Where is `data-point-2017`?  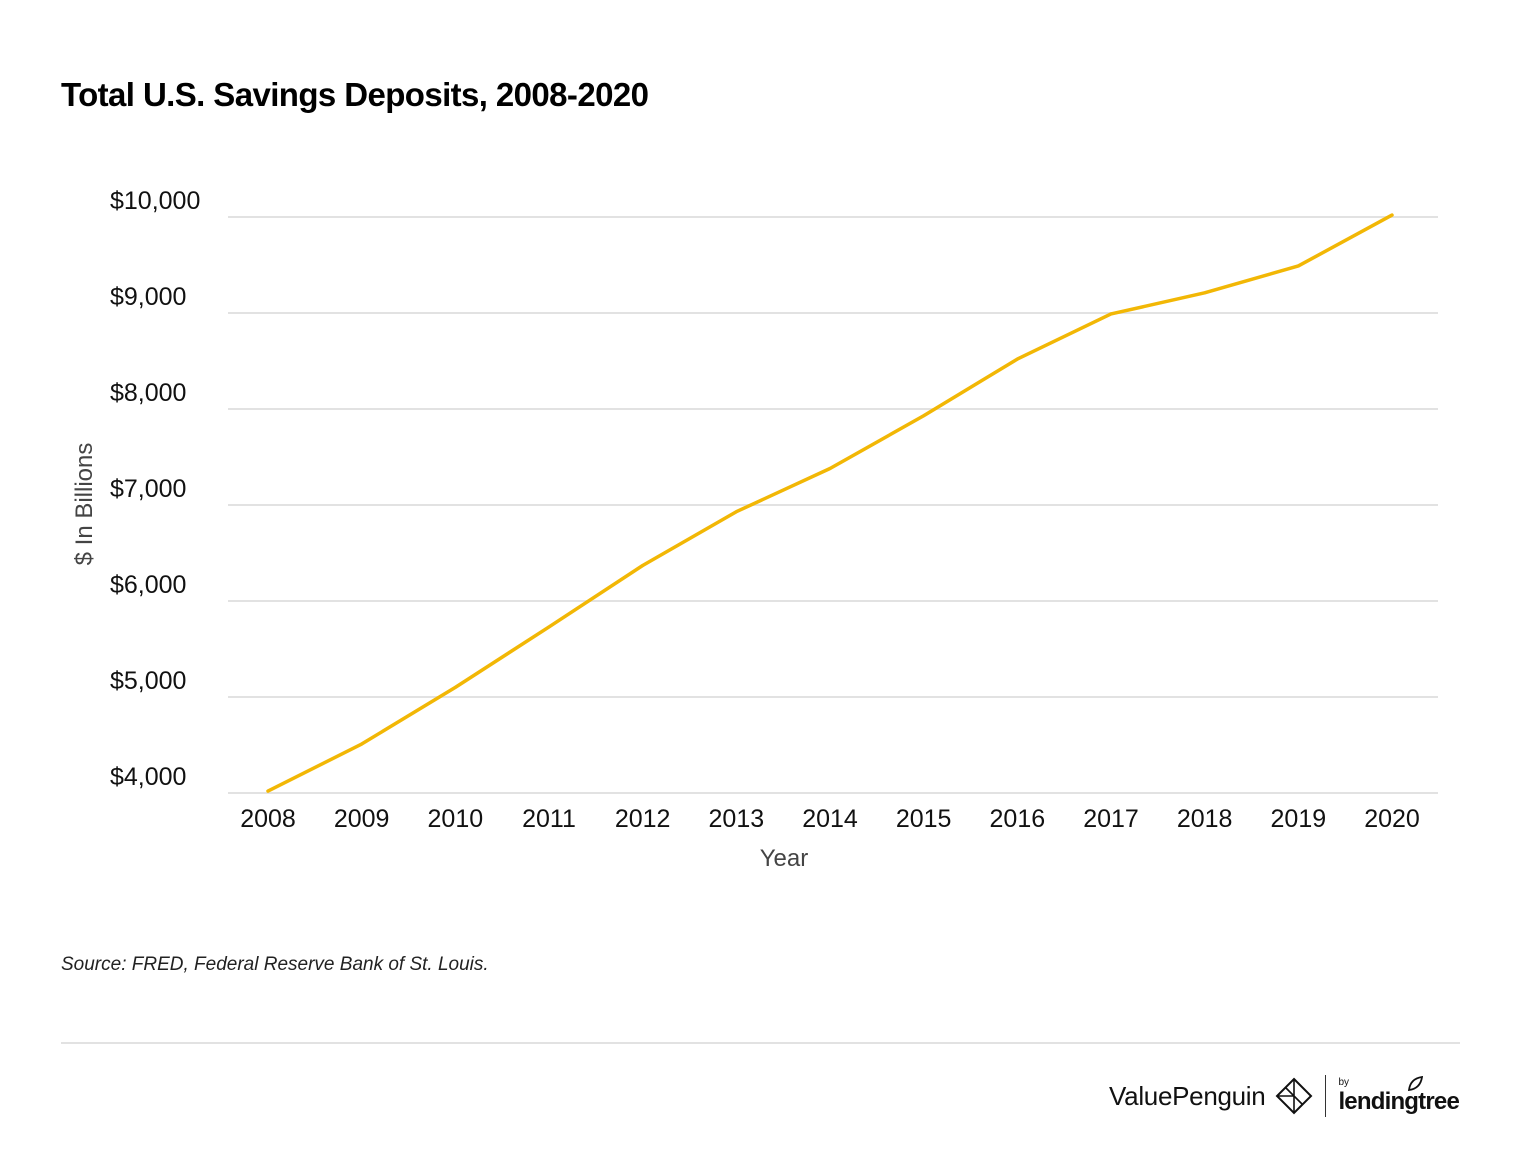
data-point-2017 is located at coordinates (1111, 314).